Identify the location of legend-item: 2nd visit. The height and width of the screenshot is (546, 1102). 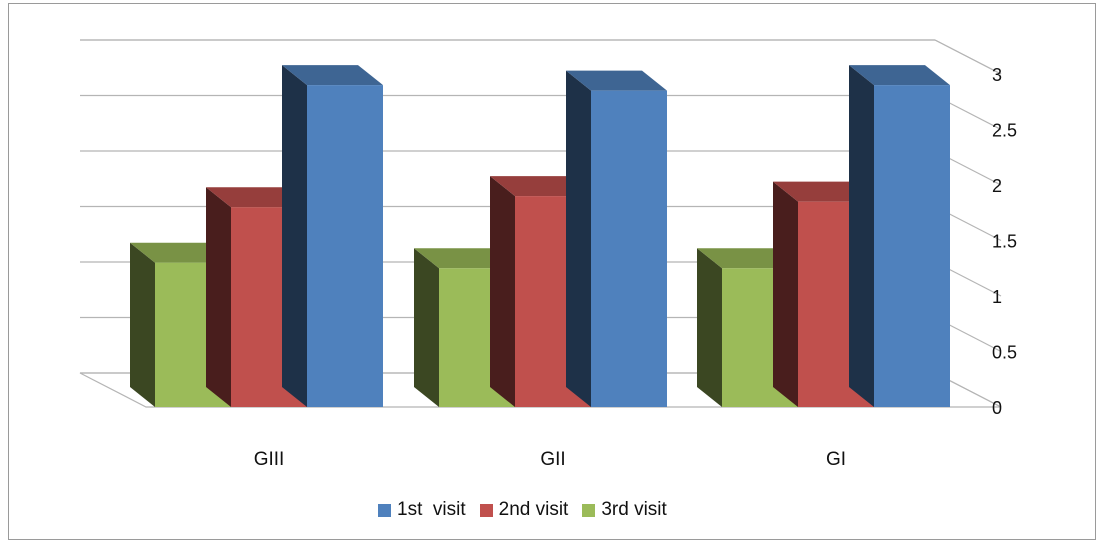
(524, 510).